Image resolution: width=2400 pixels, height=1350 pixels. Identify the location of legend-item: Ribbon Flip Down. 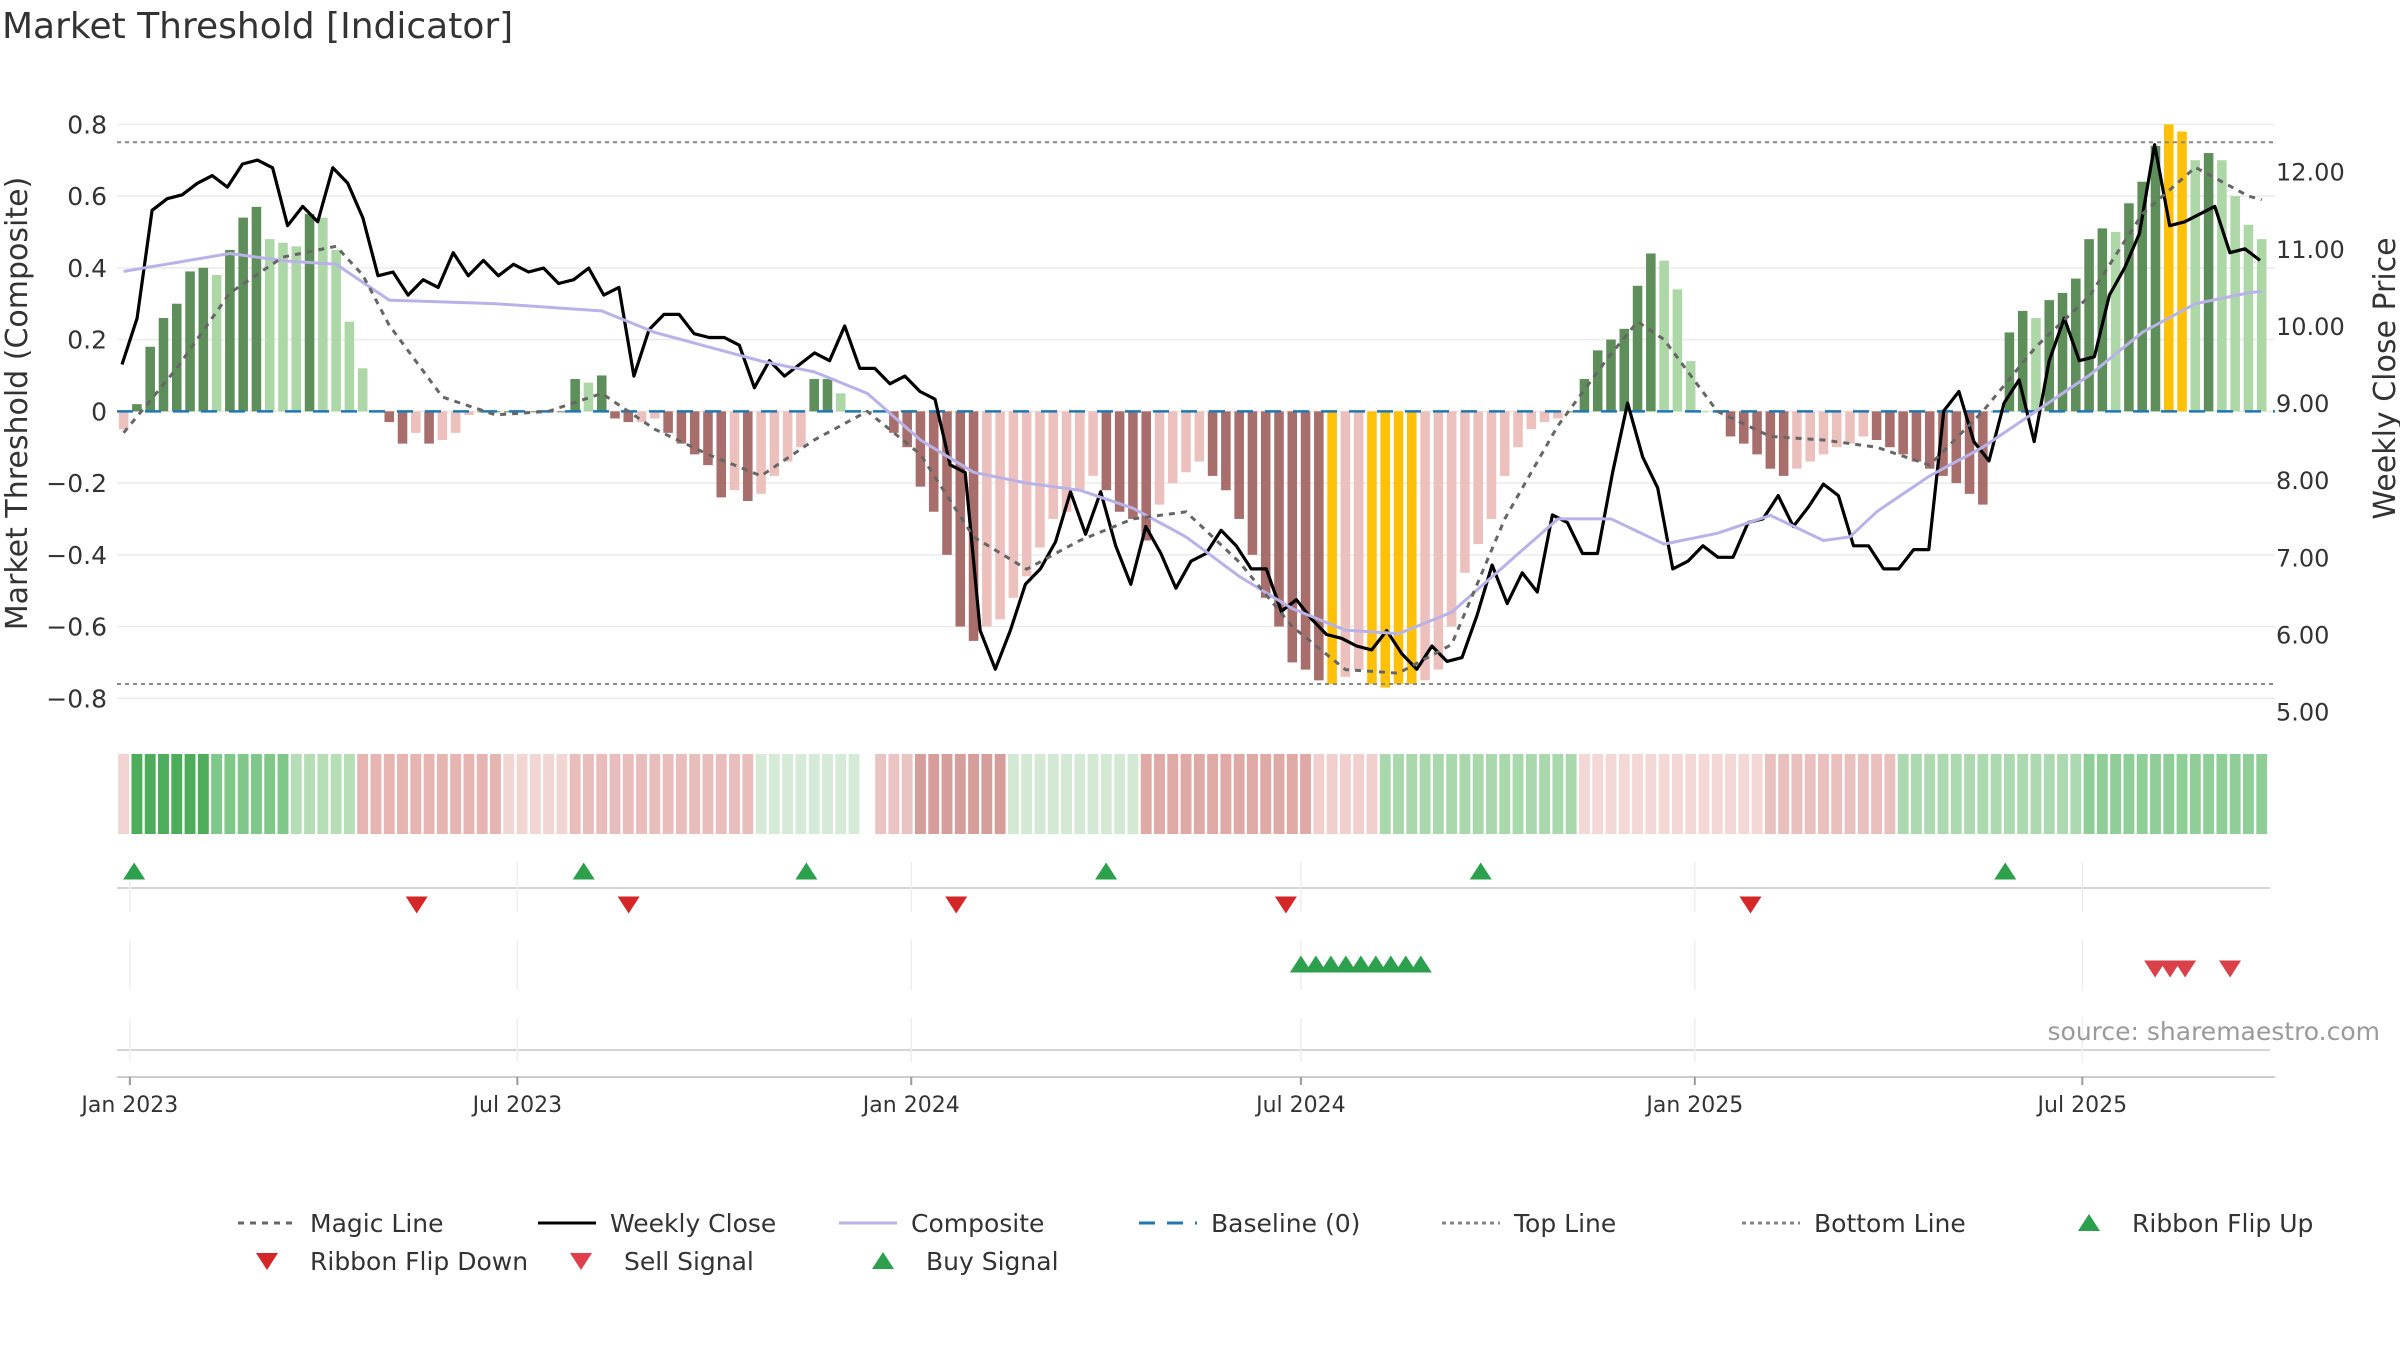
(382, 1261).